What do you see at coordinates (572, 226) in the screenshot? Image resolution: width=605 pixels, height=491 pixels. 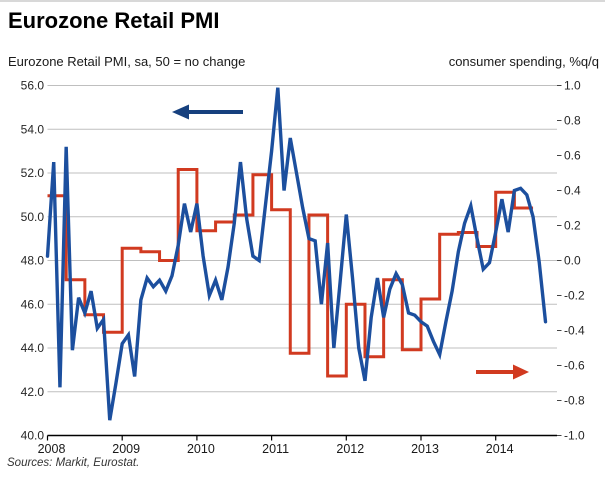 I see `right-axis-tick-label: 0.2` at bounding box center [572, 226].